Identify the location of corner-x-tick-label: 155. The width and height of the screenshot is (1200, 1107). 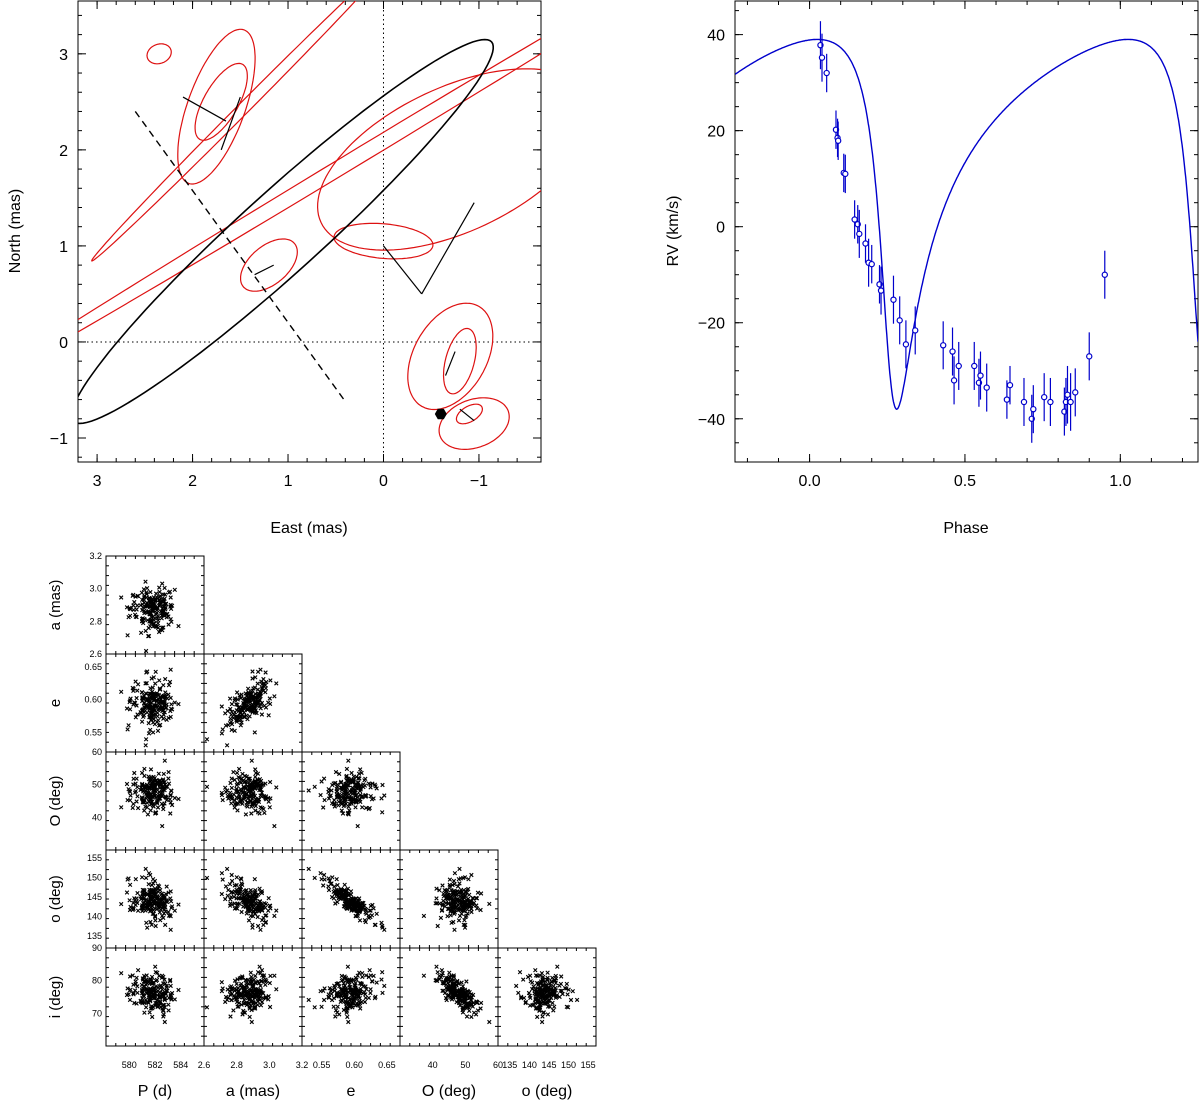
(588, 1065).